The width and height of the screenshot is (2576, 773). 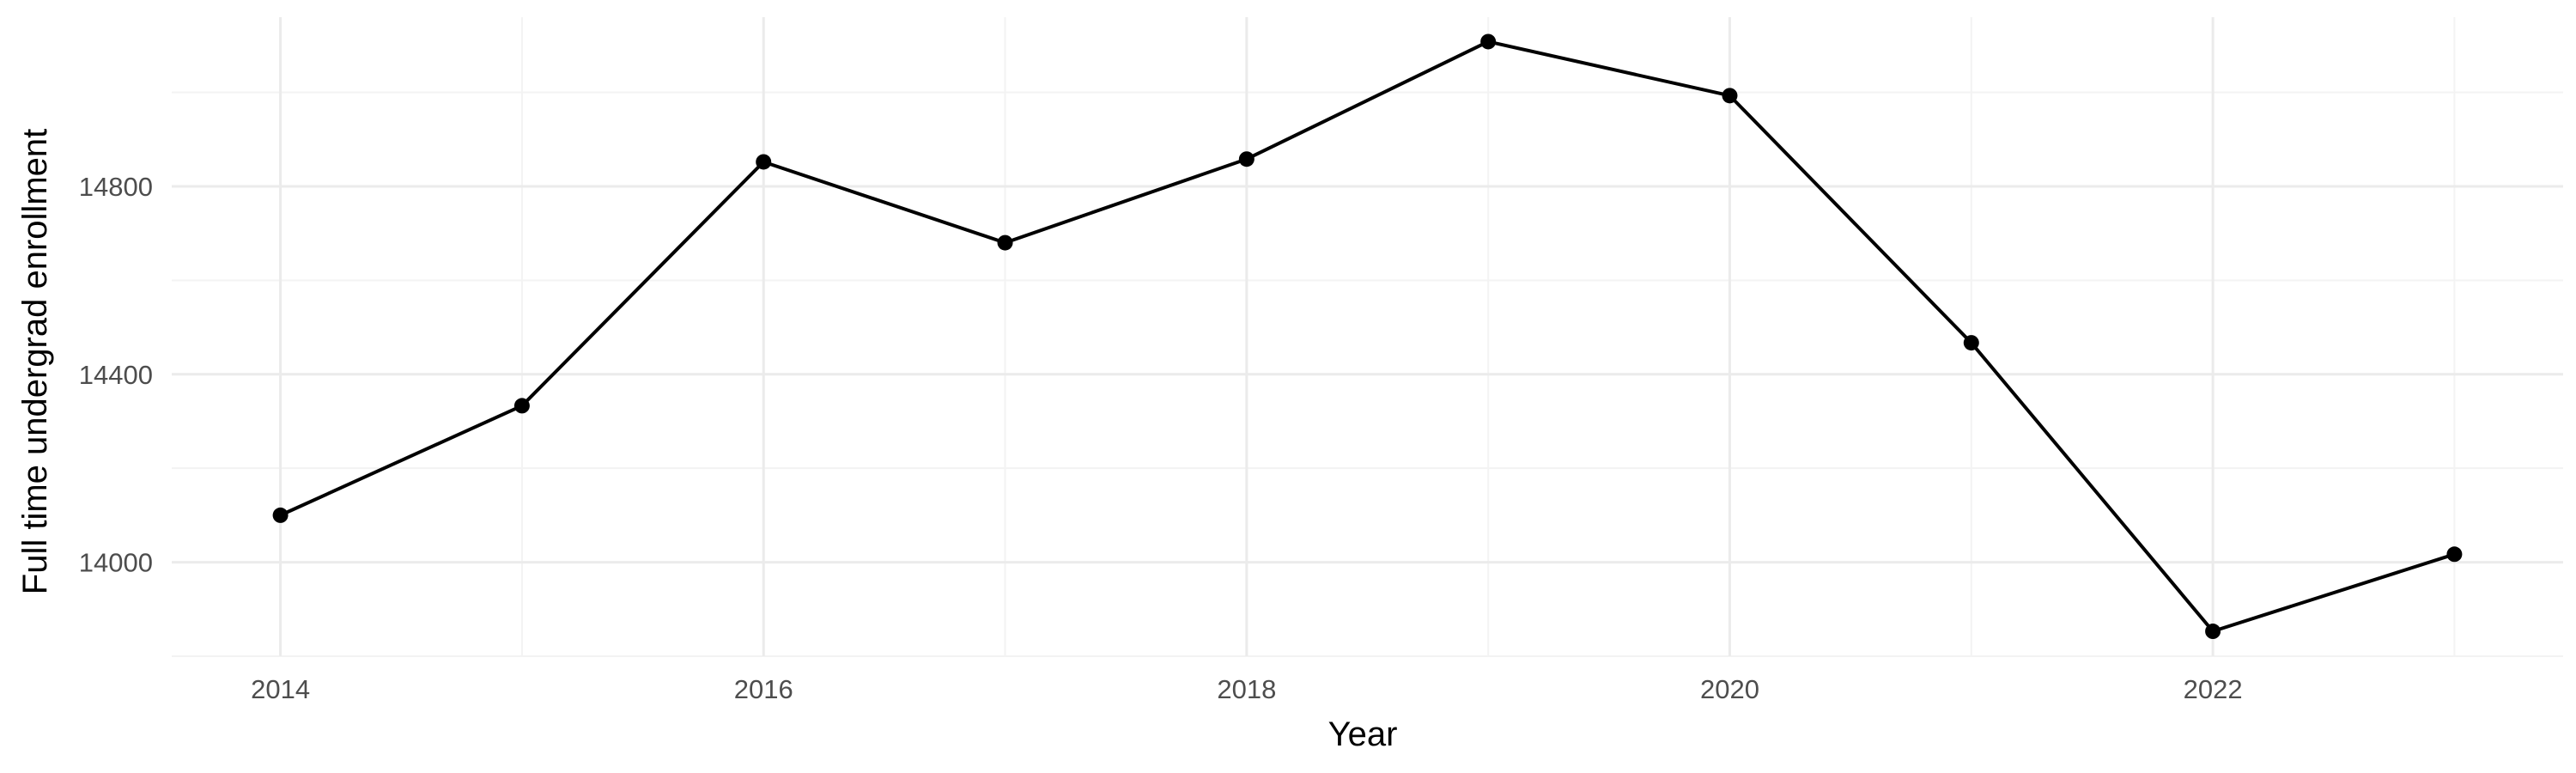 What do you see at coordinates (1246, 689) in the screenshot?
I see `x-tick-label: 2018` at bounding box center [1246, 689].